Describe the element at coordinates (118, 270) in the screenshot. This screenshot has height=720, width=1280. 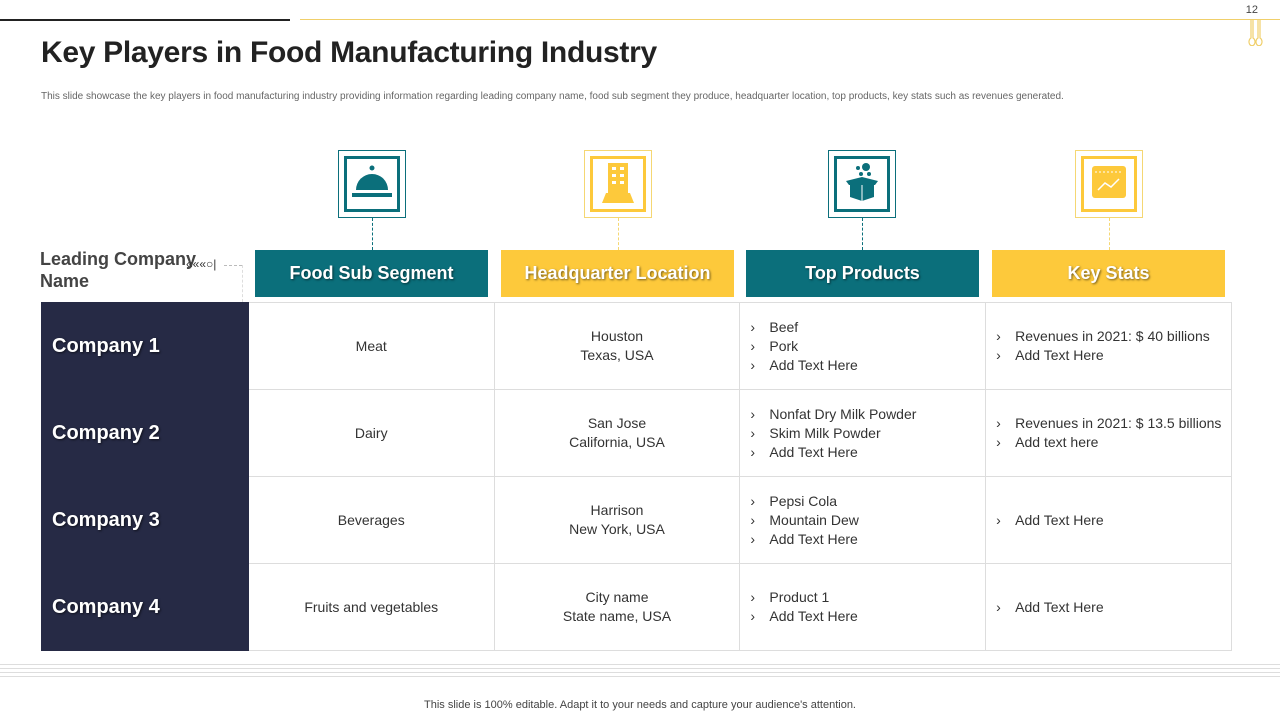
I see `leading-company-label: Leading Company Name` at that location.